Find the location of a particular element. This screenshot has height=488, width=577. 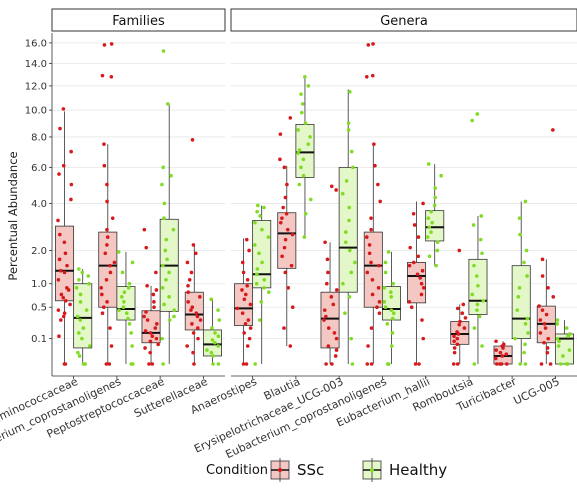

y-tick-label: 0.1 is located at coordinates (39, 339).